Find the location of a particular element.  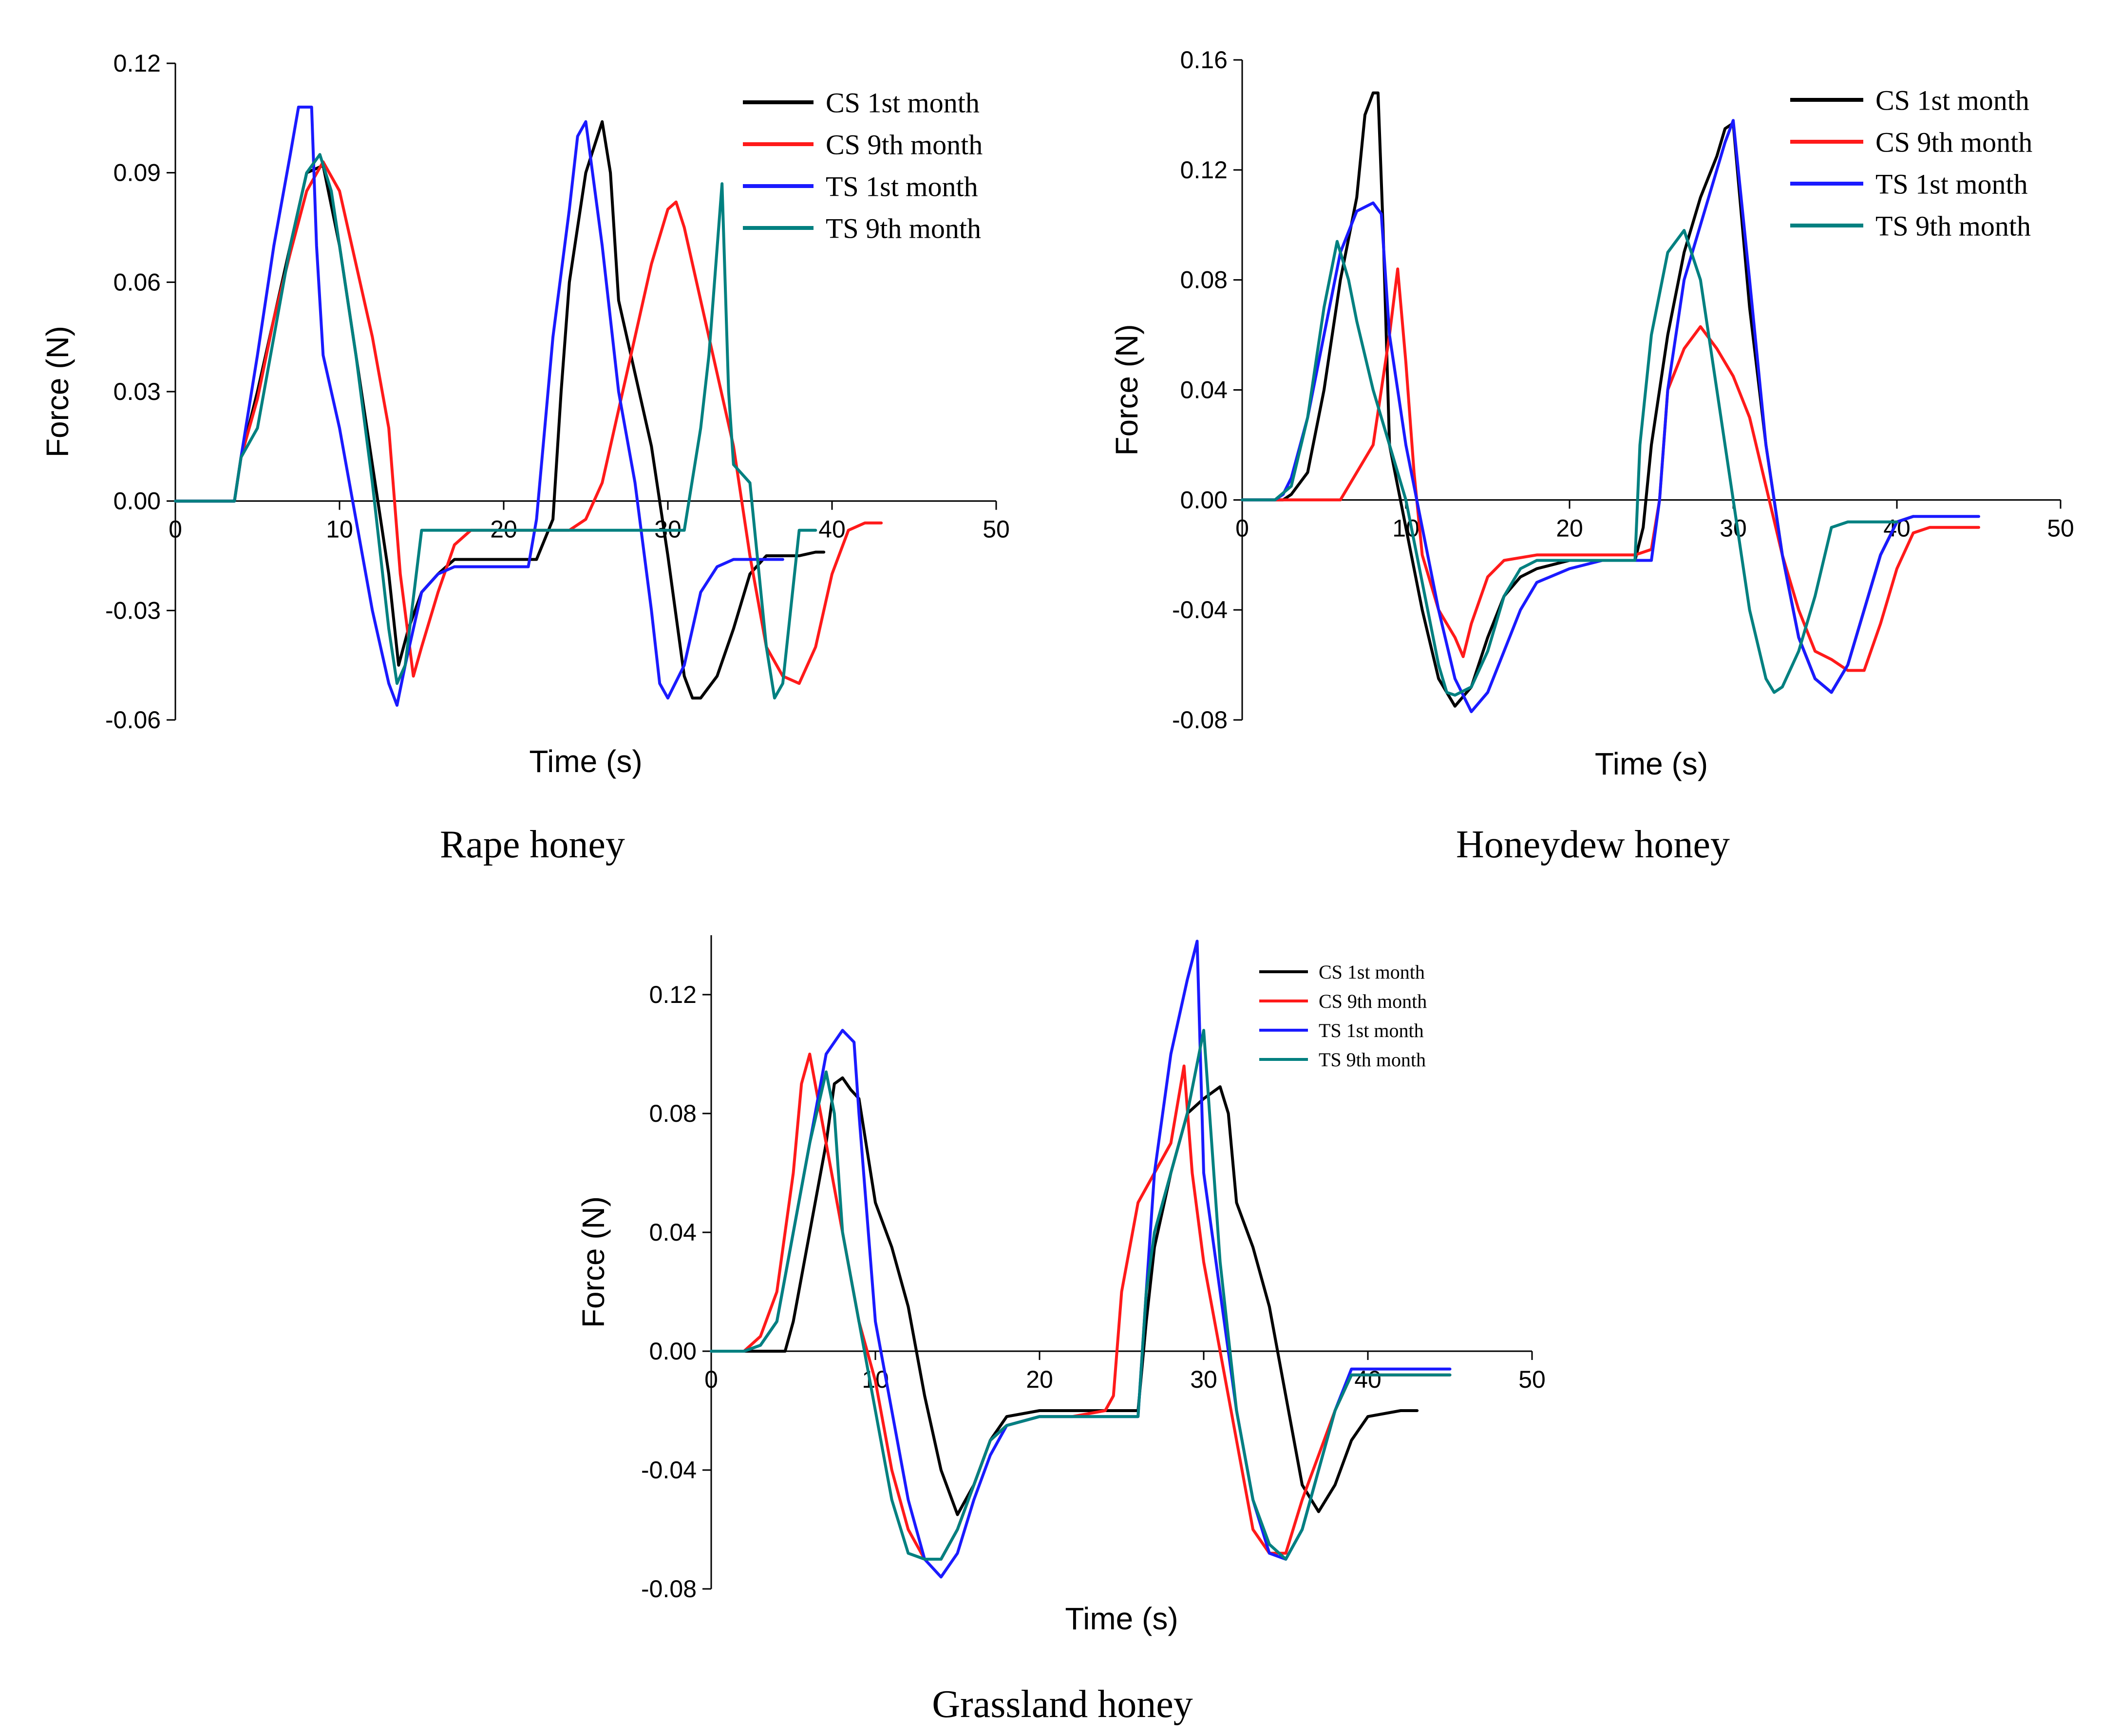

y-tick-label: 0.03 is located at coordinates (137, 391).